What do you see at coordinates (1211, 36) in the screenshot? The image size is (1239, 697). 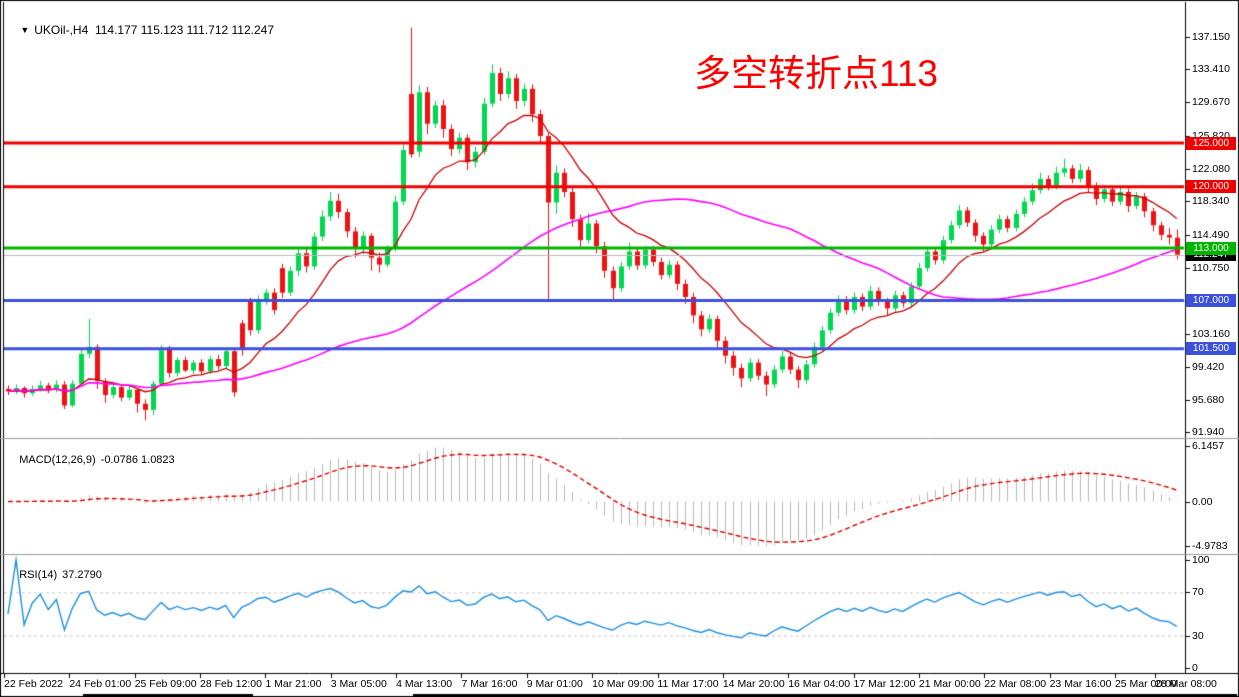 I see `price-axis-label-137.150: 137.150` at bounding box center [1211, 36].